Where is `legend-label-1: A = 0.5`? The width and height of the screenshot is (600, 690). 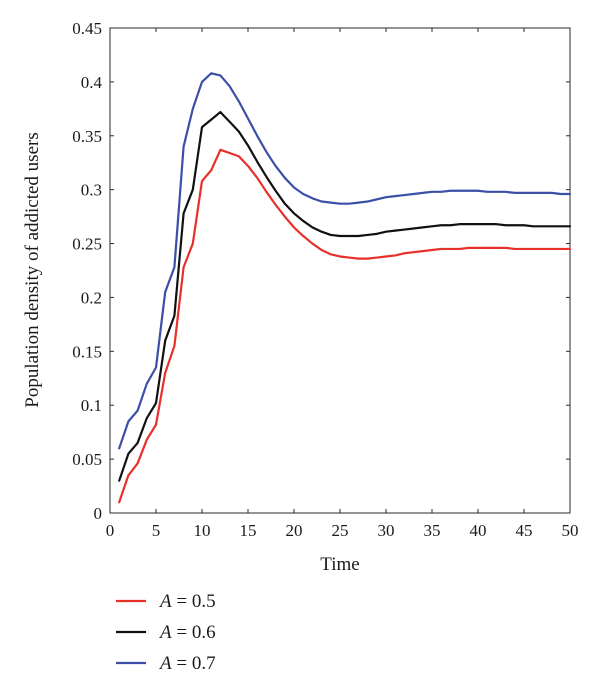 legend-label-1: A = 0.5 is located at coordinates (187, 601).